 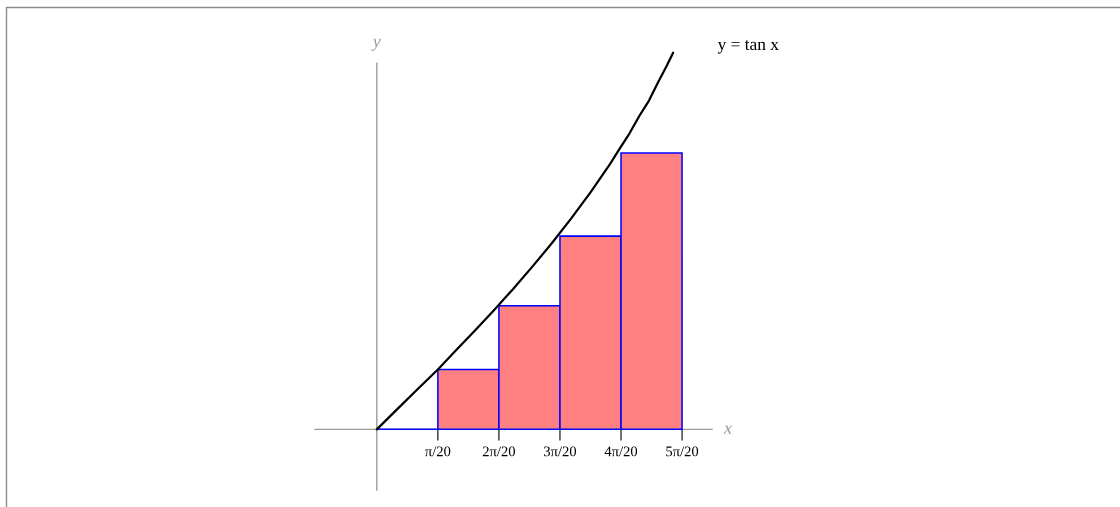 I want to click on x-tick-label: 3π/20, so click(x=560, y=451).